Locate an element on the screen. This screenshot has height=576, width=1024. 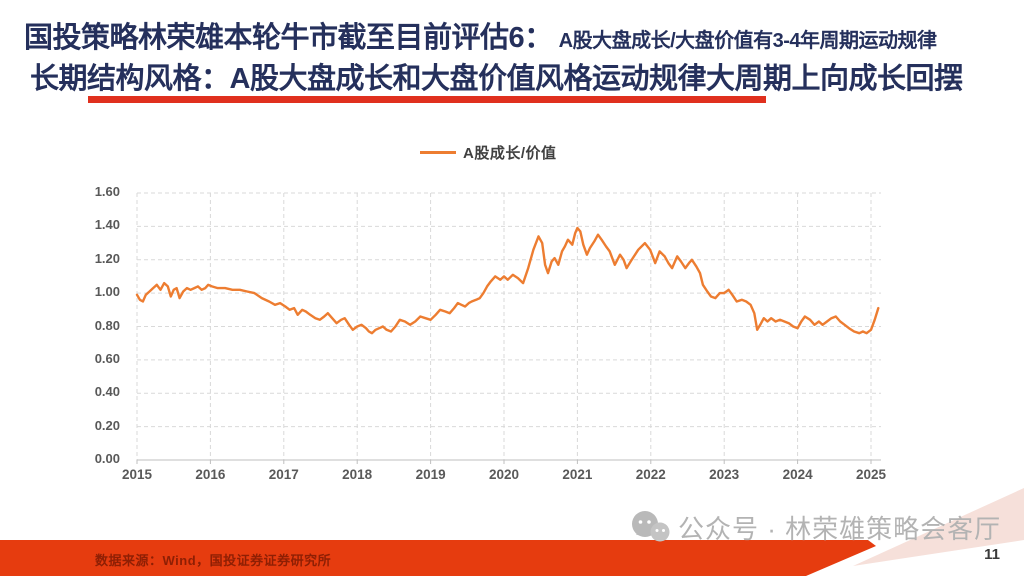
legend-label: A股成长/价值 is located at coordinates (510, 153).